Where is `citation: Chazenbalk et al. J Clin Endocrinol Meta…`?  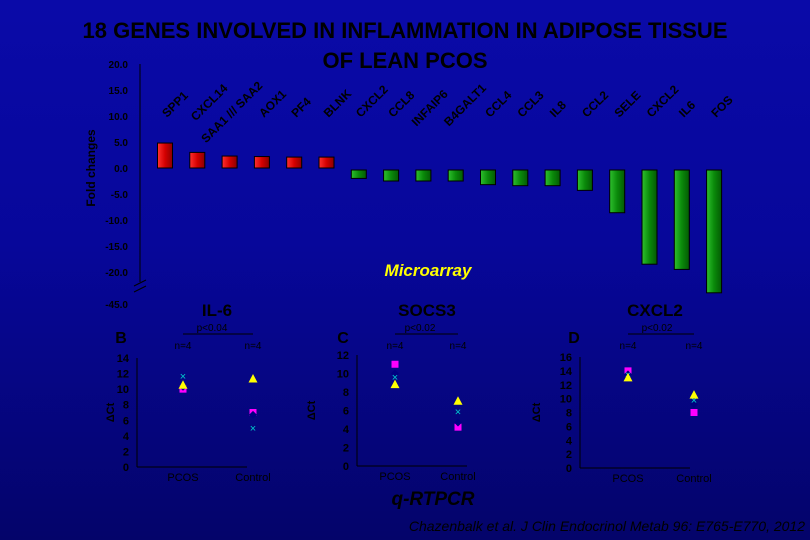 citation: Chazenbalk et al. J Clin Endocrinol Meta… is located at coordinates (607, 526).